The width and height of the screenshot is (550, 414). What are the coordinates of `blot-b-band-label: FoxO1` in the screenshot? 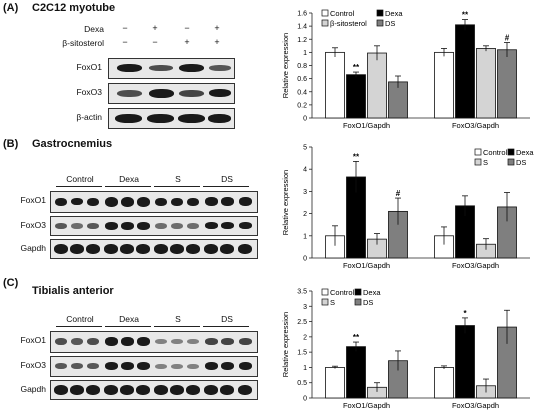 It's located at (33, 200).